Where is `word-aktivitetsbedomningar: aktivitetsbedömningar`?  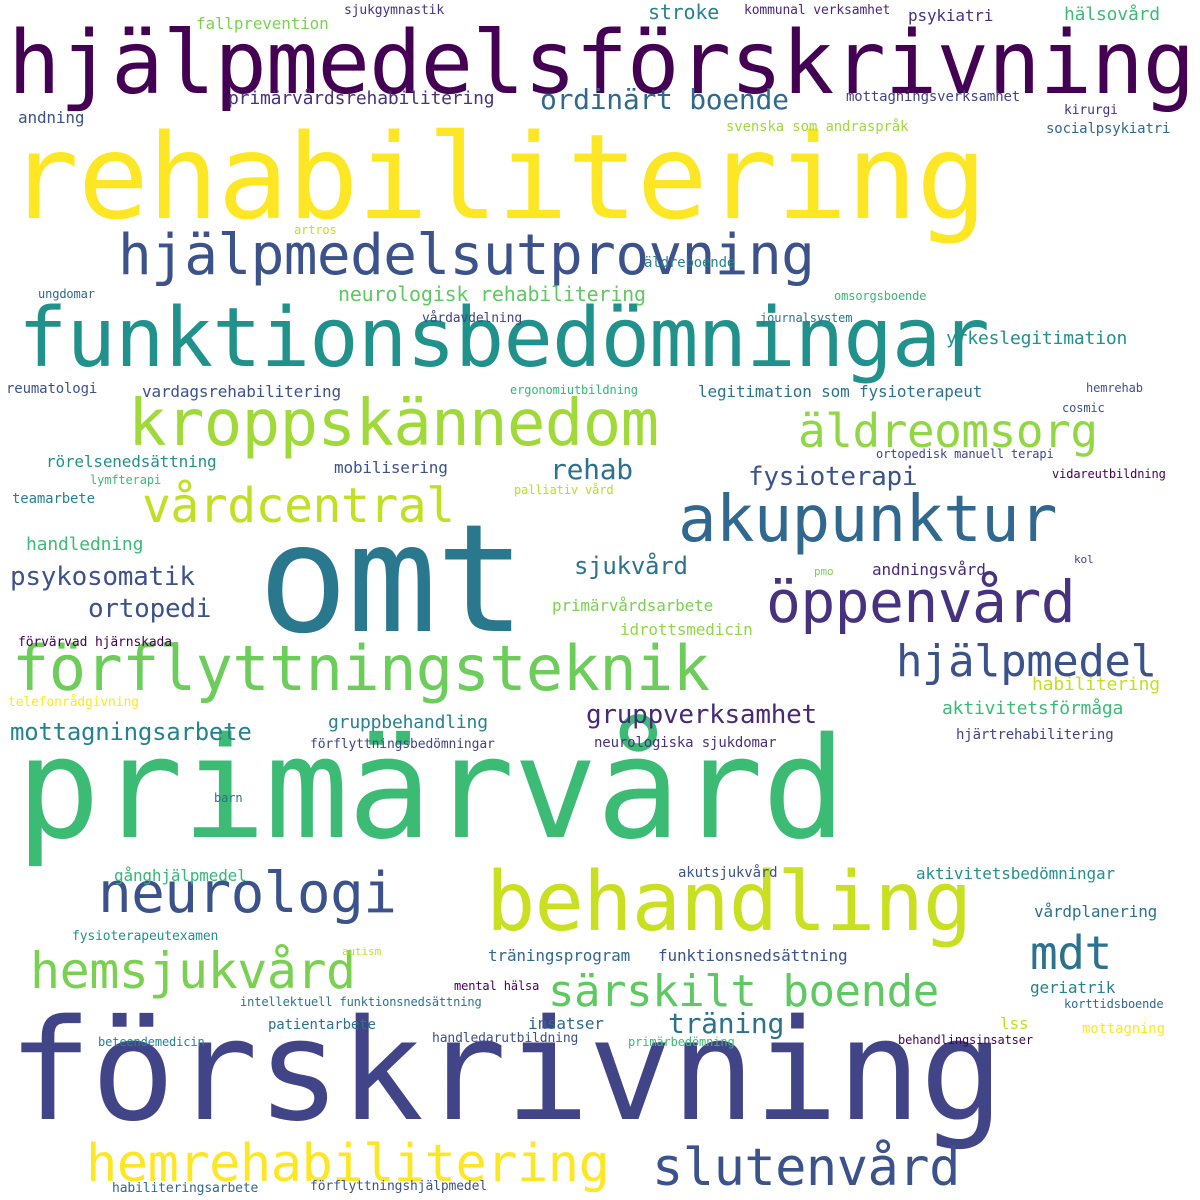 word-aktivitetsbedomningar: aktivitetsbedömningar is located at coordinates (1015, 873).